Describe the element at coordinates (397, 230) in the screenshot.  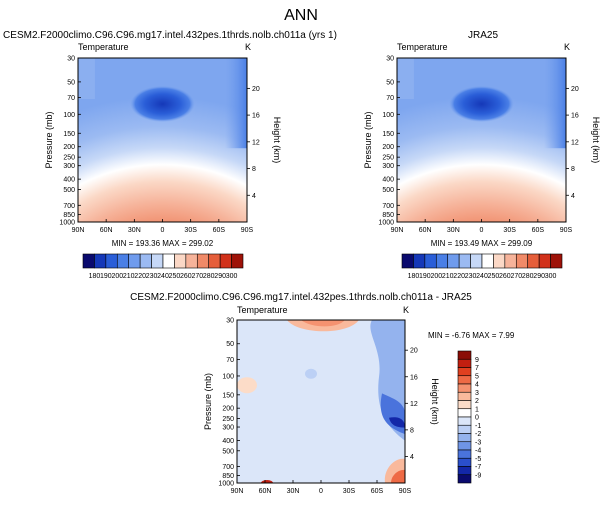
I see `latitude-tick-label: 90N` at that location.